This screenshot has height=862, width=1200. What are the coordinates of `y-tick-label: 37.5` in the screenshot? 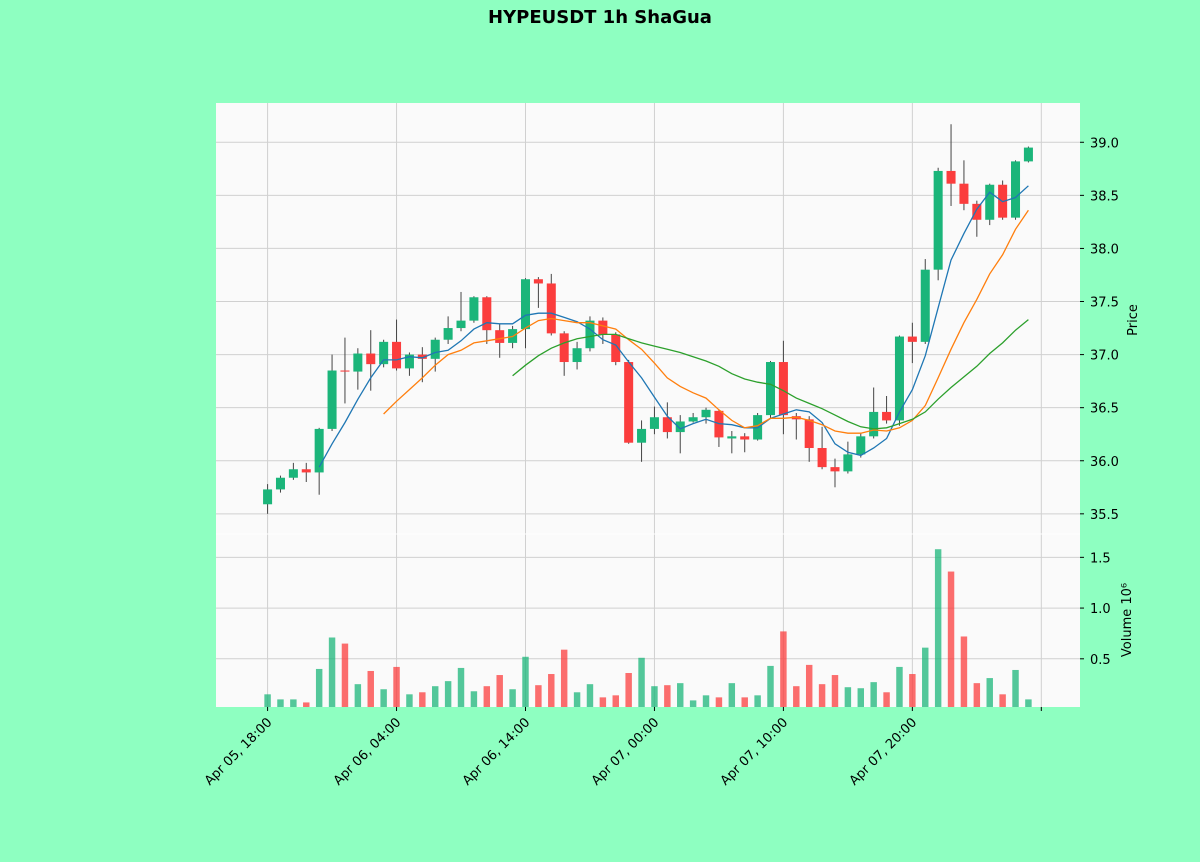 It's located at (1104, 303).